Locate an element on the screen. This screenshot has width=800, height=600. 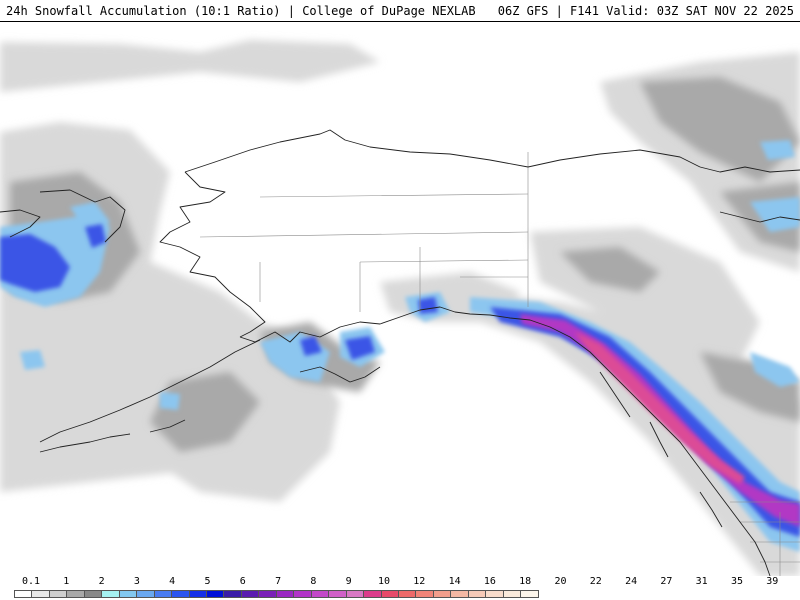
legend-color-bar is located at coordinates (276, 594).